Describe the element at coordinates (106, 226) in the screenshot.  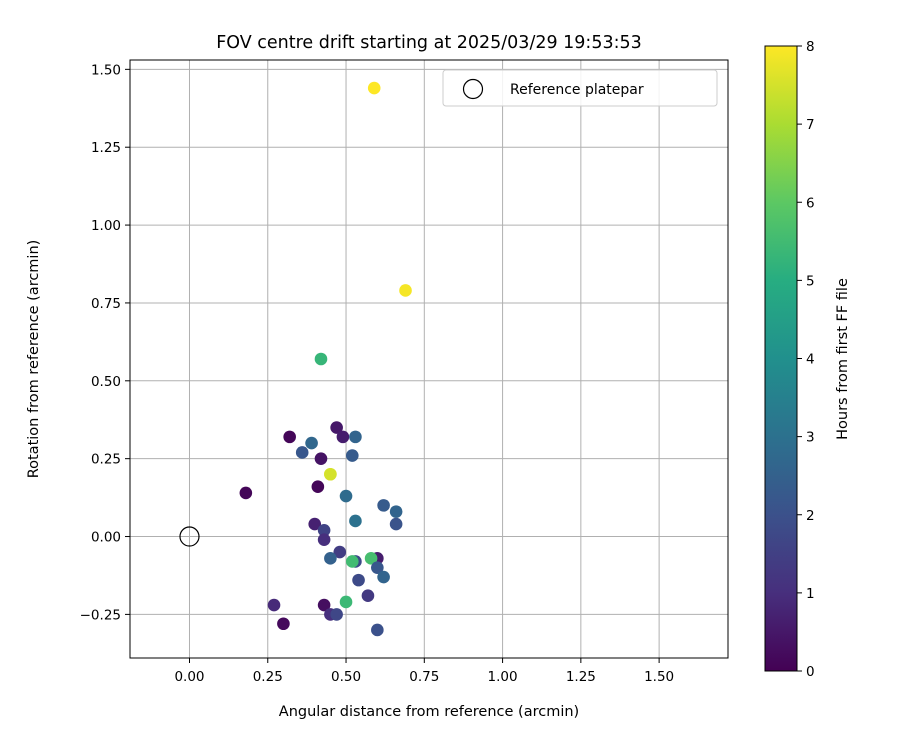
I see `y-tick-label: 1.00` at that location.